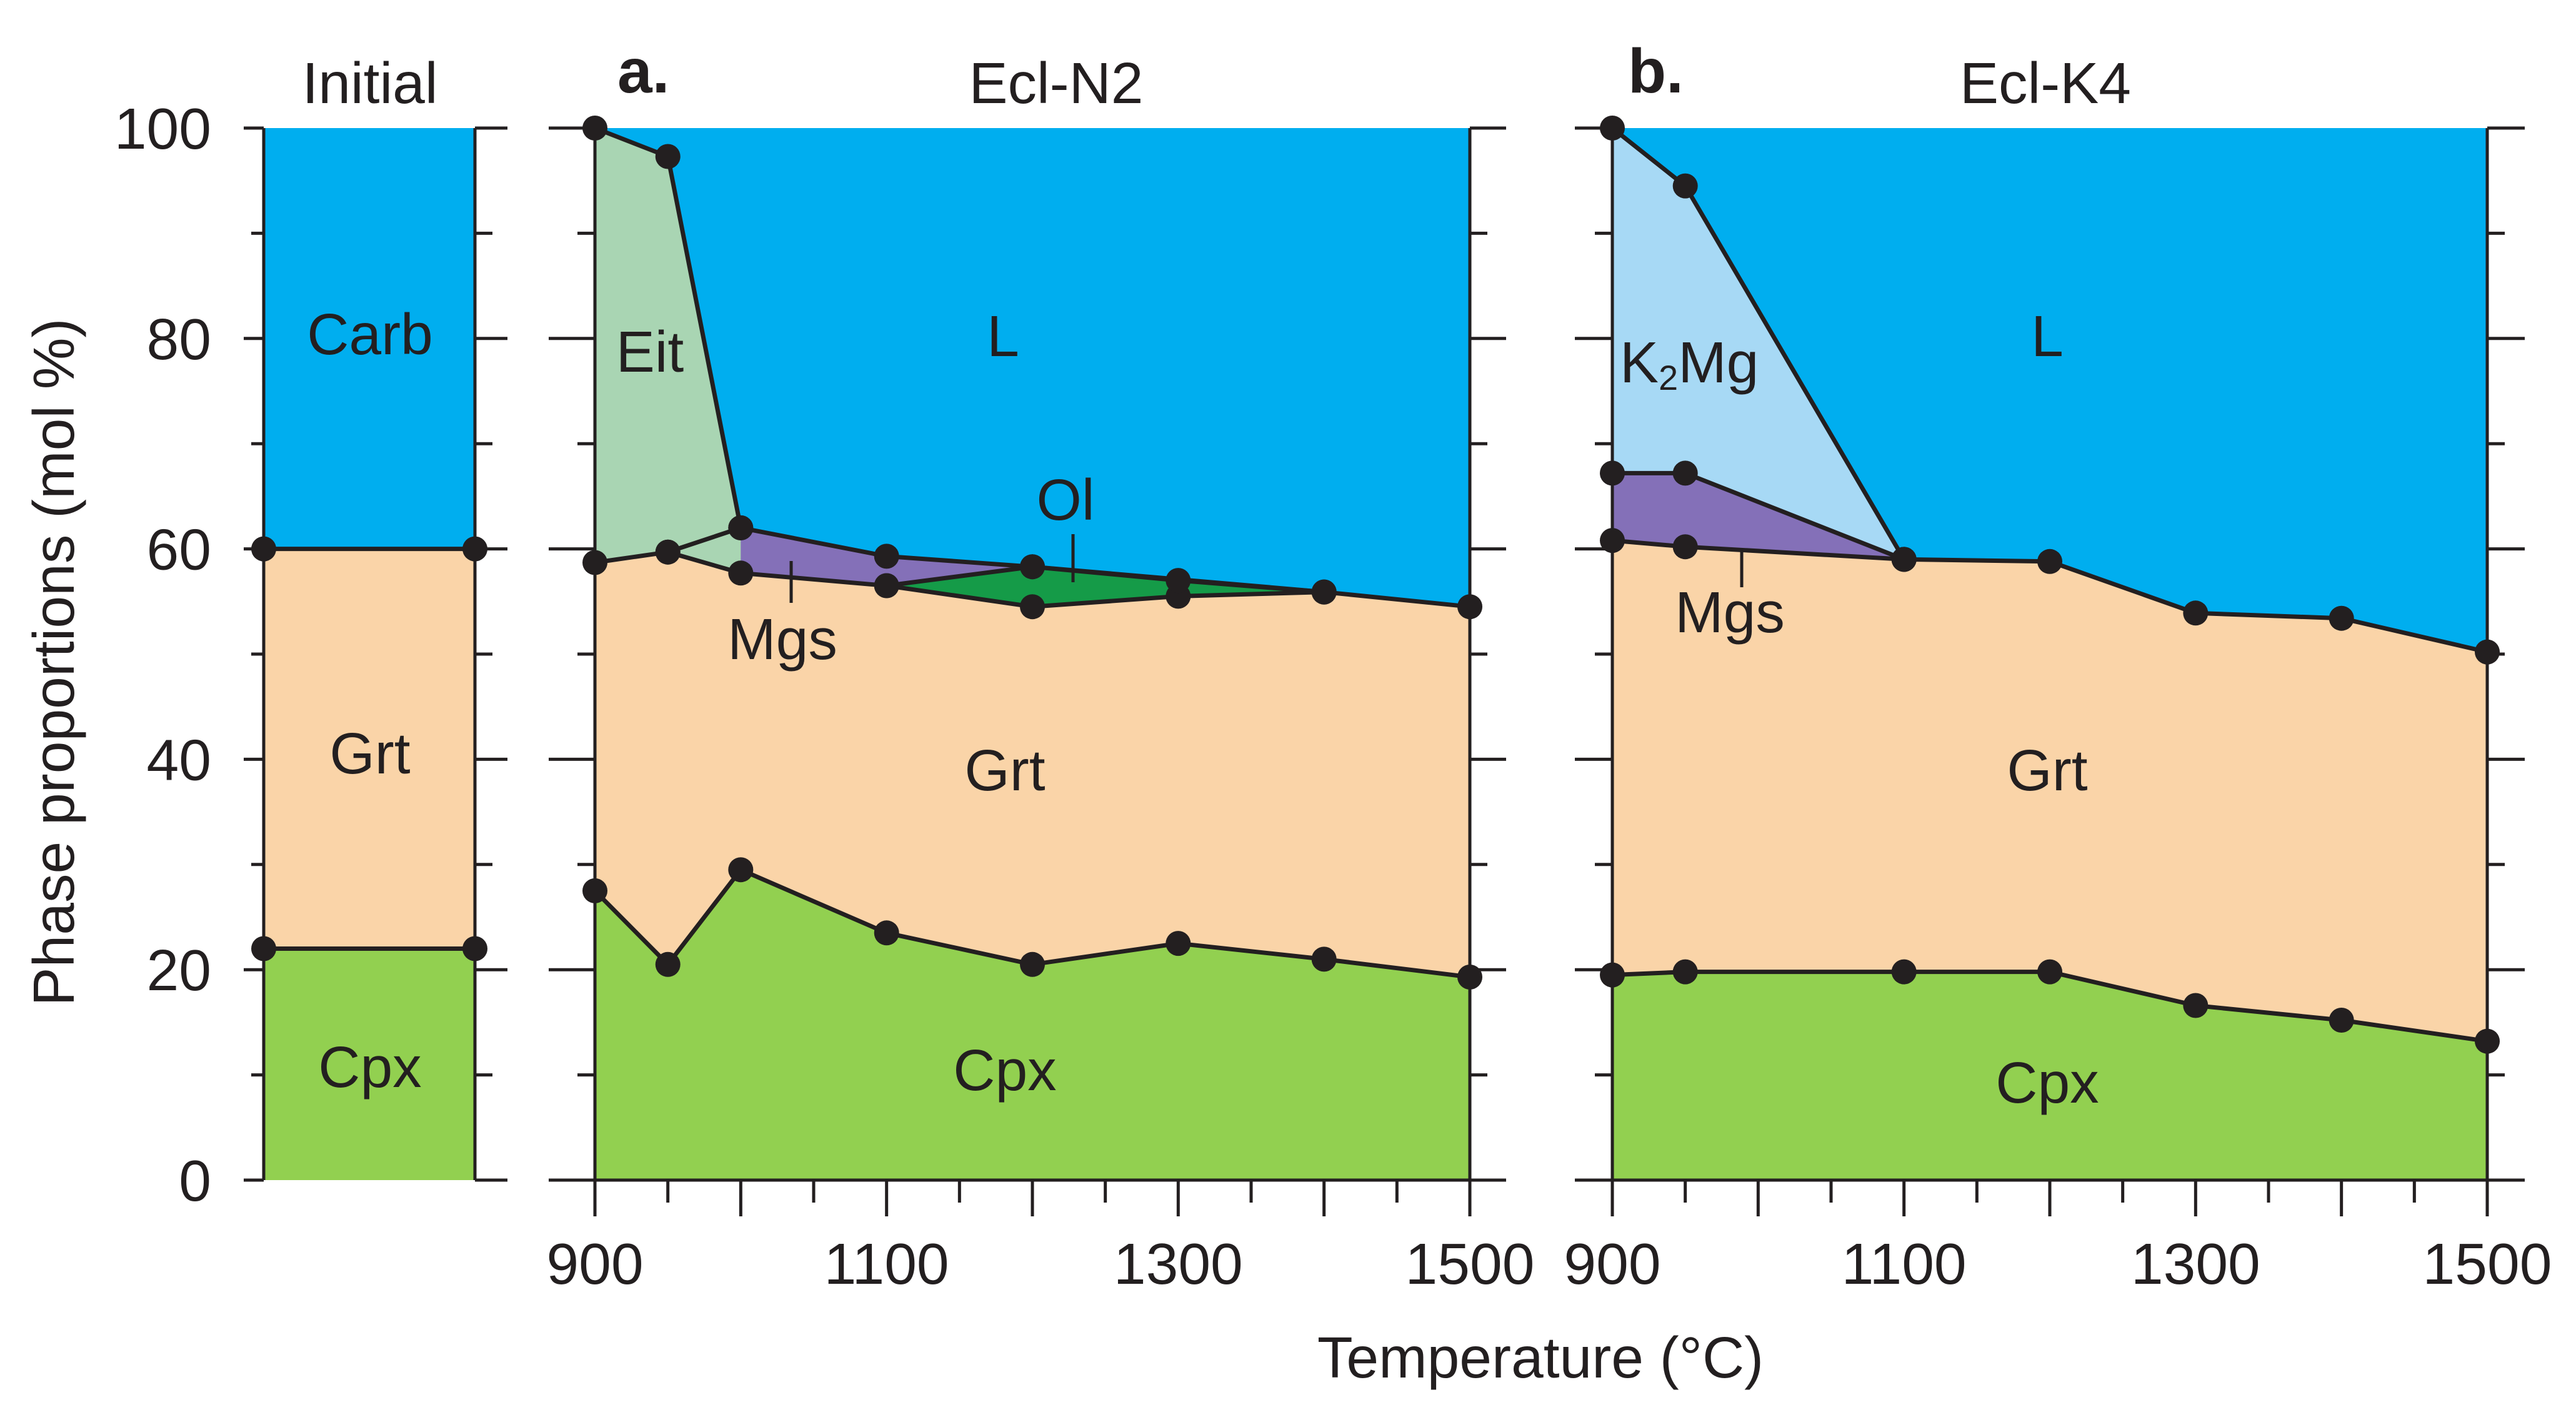 Image resolution: width=2576 pixels, height=1415 pixels. What do you see at coordinates (2047, 770) in the screenshot?
I see `label-b-grt: Grt` at bounding box center [2047, 770].